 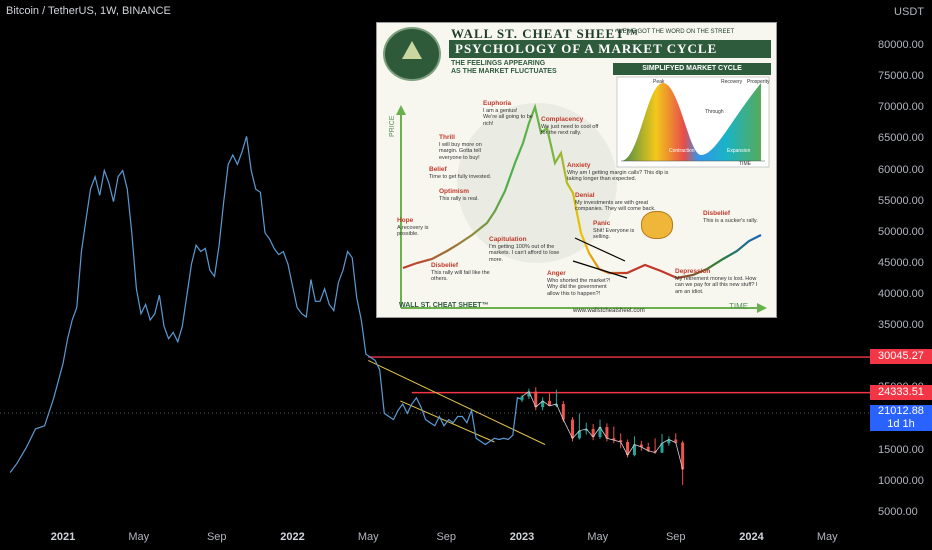 I want to click on sheet-cycle-curve, so click(x=582, y=191).